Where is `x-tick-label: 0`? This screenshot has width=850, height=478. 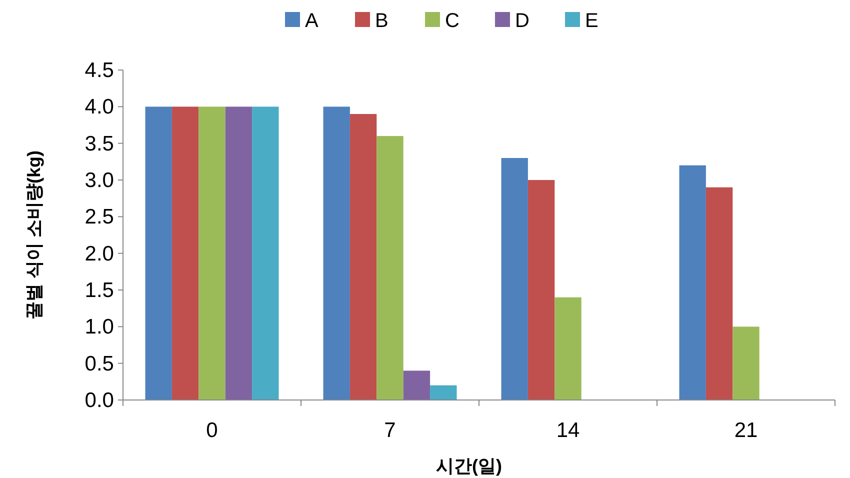 x-tick-label: 0 is located at coordinates (212, 430).